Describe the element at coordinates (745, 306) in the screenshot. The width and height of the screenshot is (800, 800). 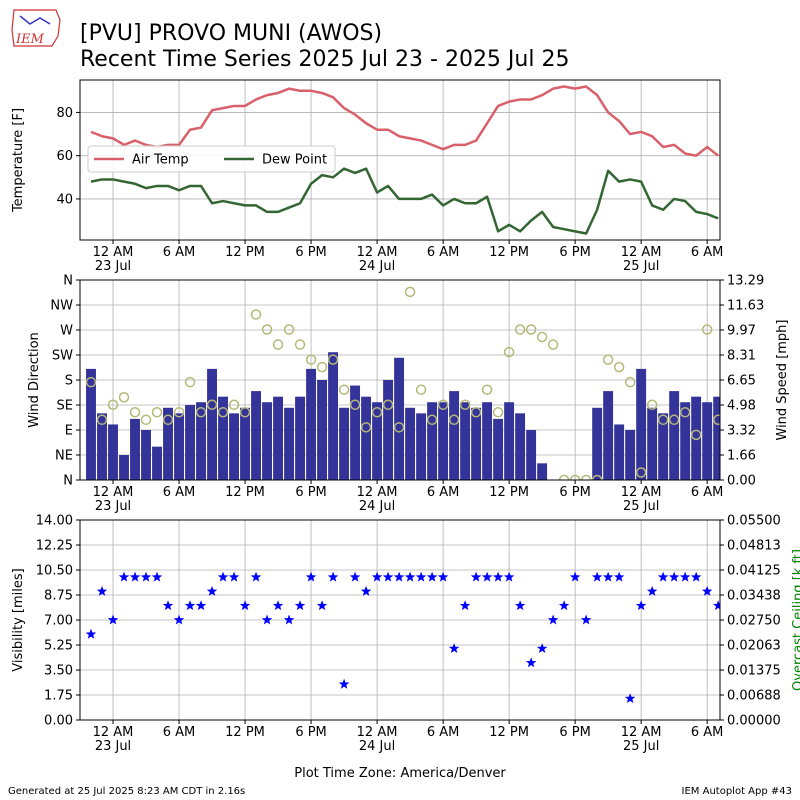
I see `y2-tick-label: 11.63` at that location.